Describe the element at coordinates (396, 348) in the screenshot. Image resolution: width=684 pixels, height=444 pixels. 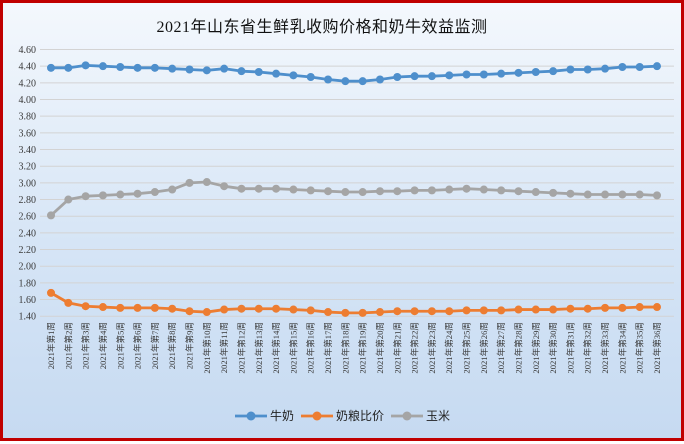
I see `x-axis-tick-label: 2021年第21周` at that location.